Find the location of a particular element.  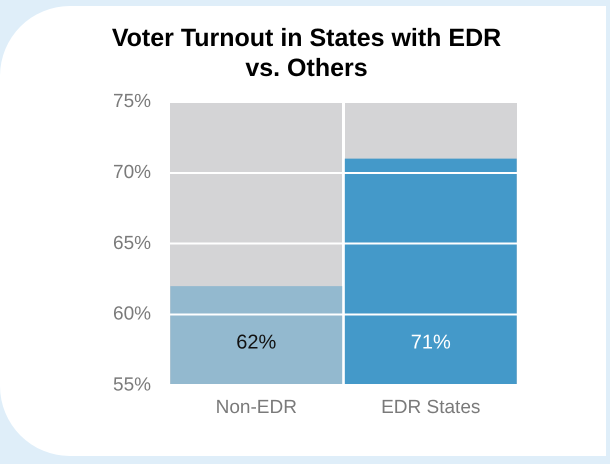

data-label: 62% is located at coordinates (256, 343).